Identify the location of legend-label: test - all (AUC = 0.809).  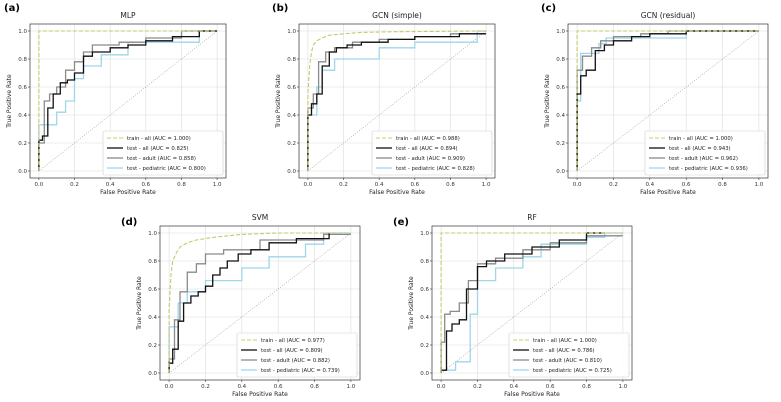
(292, 351).